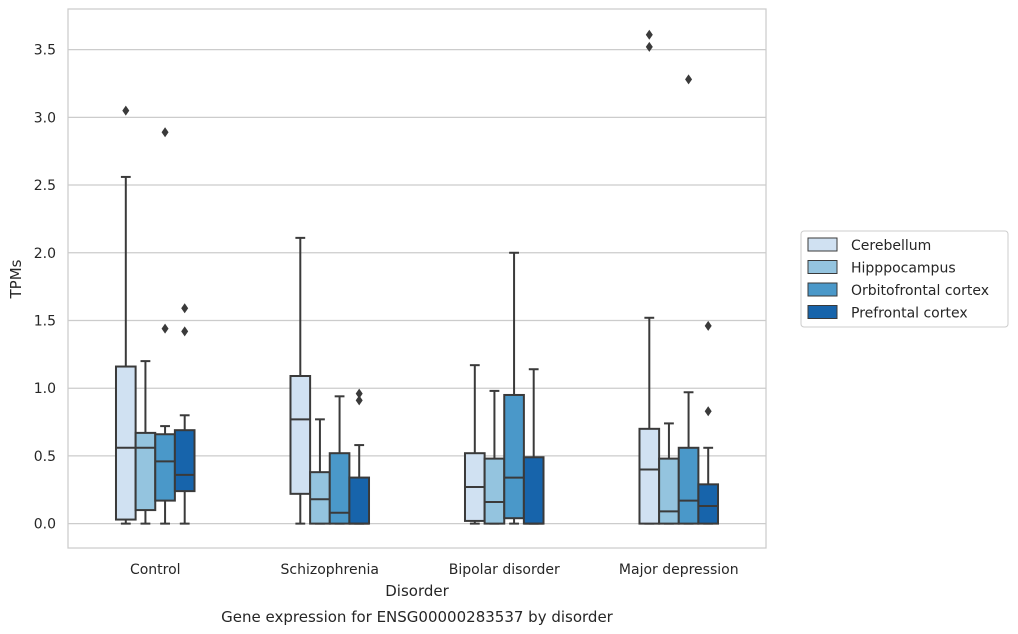 Image resolution: width=1018 pixels, height=634 pixels. What do you see at coordinates (909, 314) in the screenshot?
I see `legend-label: Prefrontal cortex` at bounding box center [909, 314].